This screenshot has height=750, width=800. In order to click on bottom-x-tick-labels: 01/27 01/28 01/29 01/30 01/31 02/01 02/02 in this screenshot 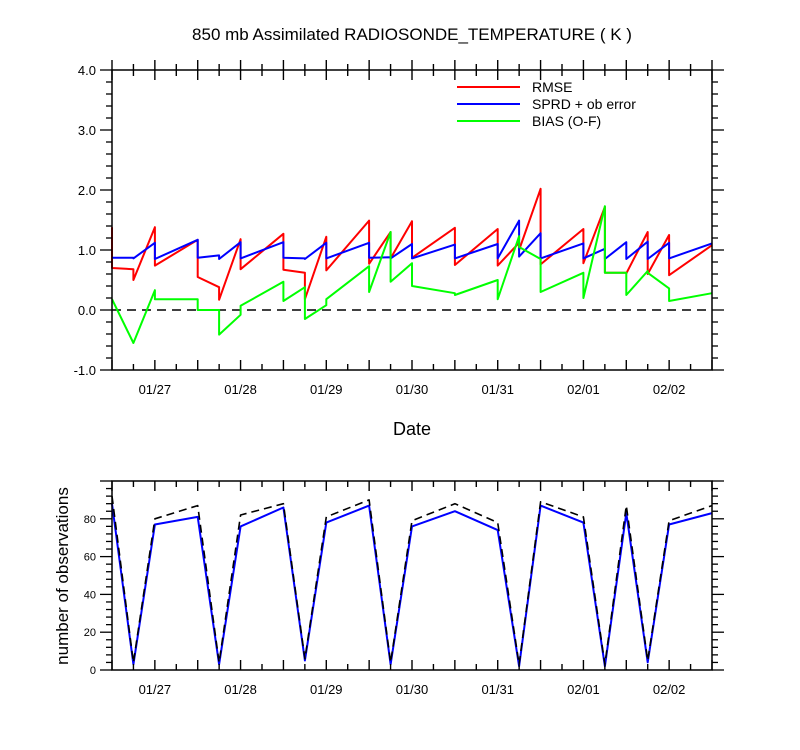, I will do `click(412, 689)`.